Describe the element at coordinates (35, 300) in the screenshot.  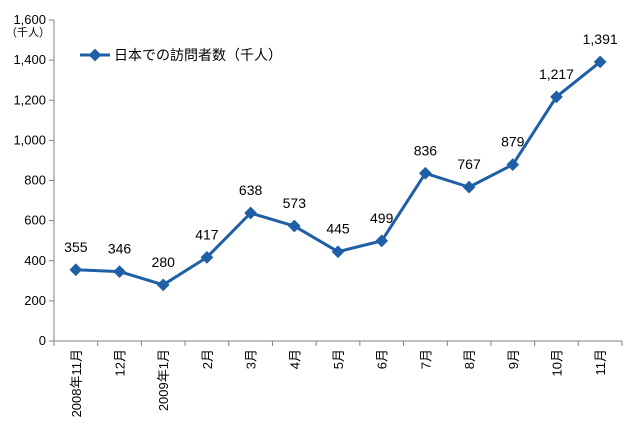
I see `y-tick-label: 200` at that location.